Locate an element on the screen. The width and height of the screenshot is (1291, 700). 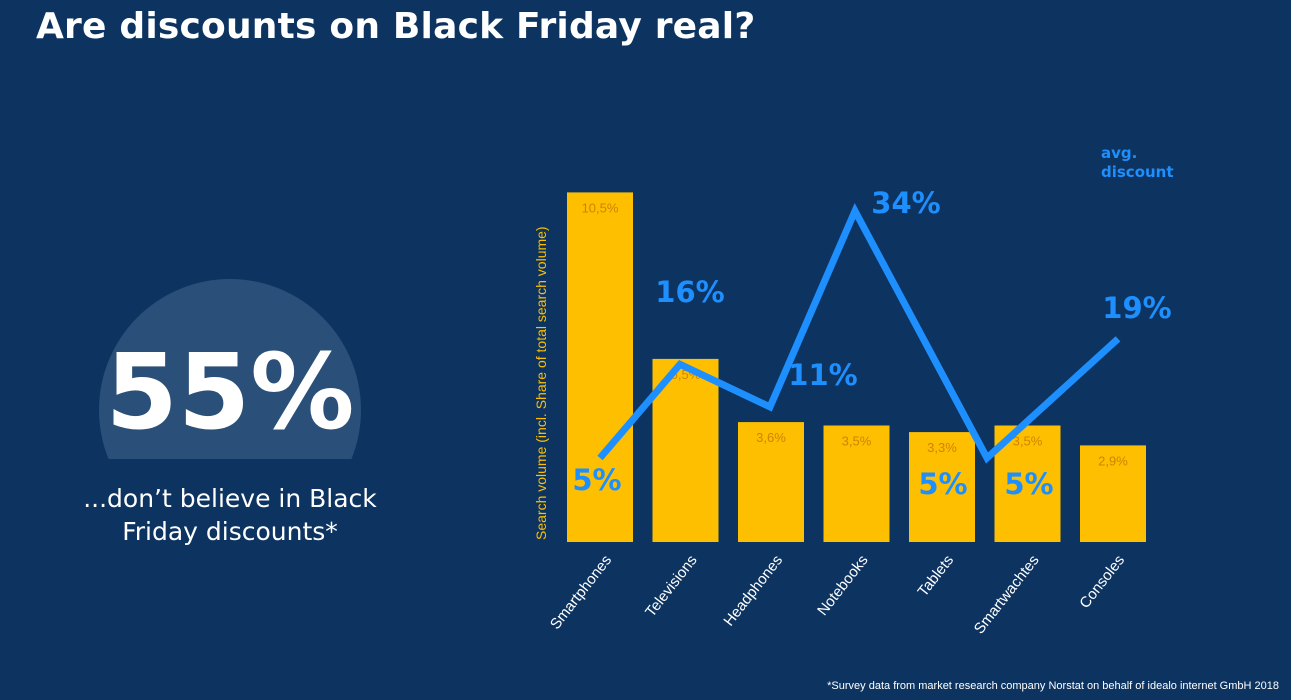
x-tick-label: Smartwachtes is located at coordinates (1007, 594).